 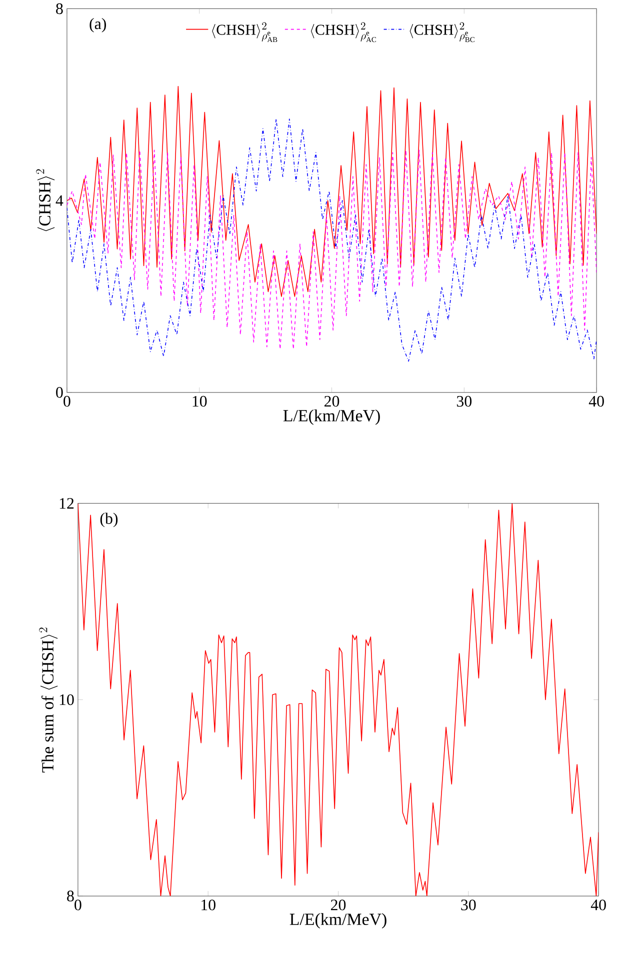 I want to click on y-tick-label: 12, so click(x=67, y=503).